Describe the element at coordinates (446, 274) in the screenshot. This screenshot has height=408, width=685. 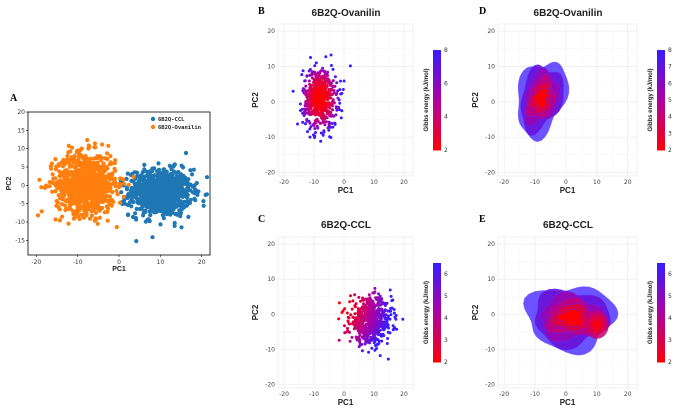
I see `colorbar-tick-label: 6` at that location.